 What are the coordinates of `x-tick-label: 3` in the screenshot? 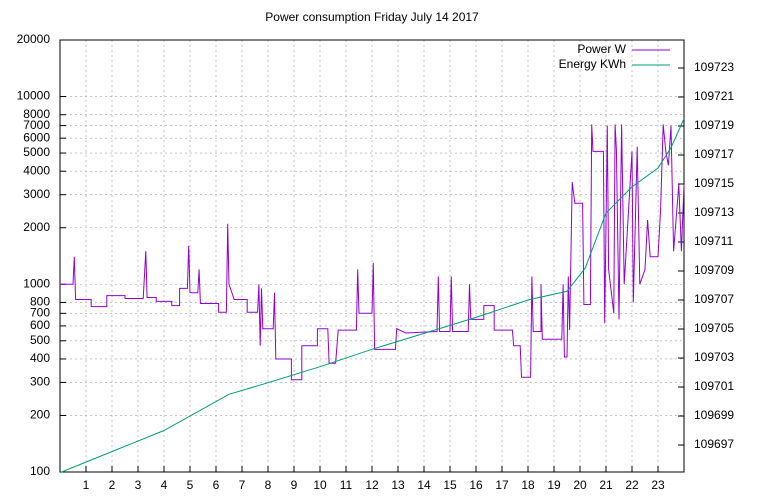 It's located at (138, 485).